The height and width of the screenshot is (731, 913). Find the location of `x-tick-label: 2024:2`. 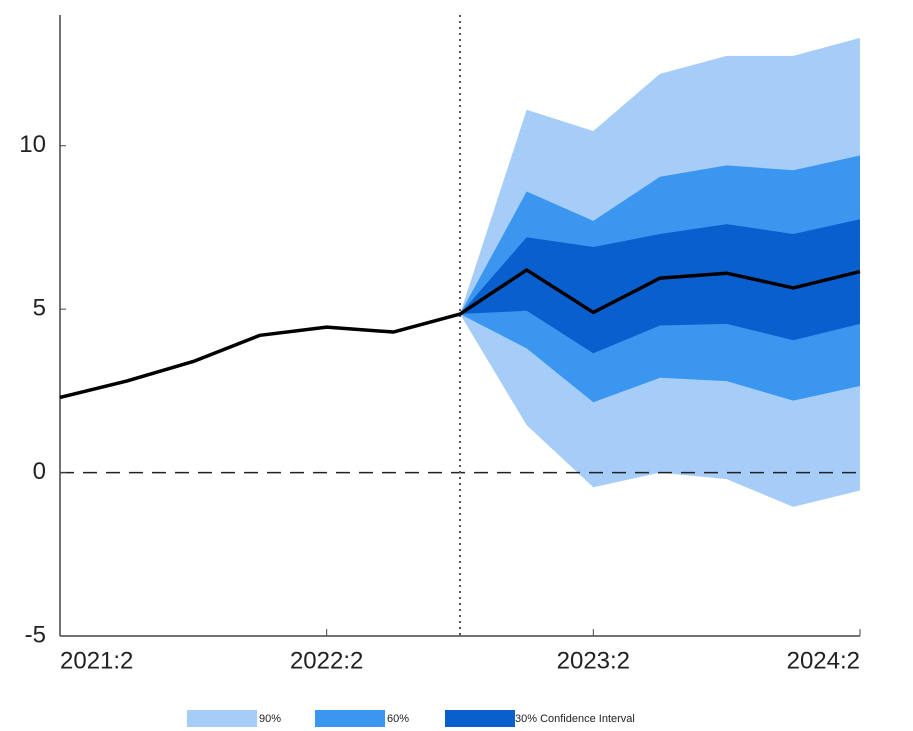

x-tick-label: 2024:2 is located at coordinates (823, 660).